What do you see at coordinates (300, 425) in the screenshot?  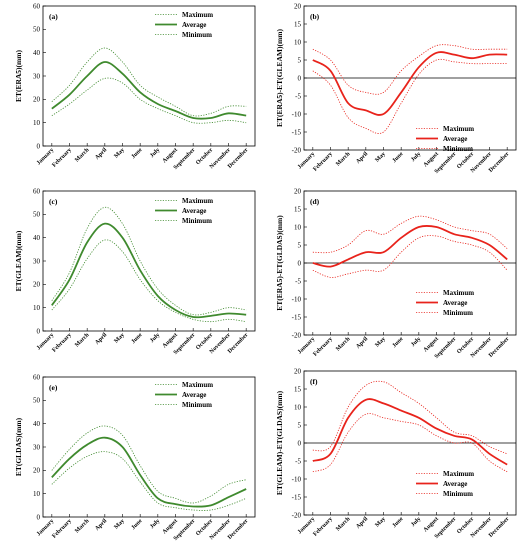 I see `y-tick-label: 5` at bounding box center [300, 425].